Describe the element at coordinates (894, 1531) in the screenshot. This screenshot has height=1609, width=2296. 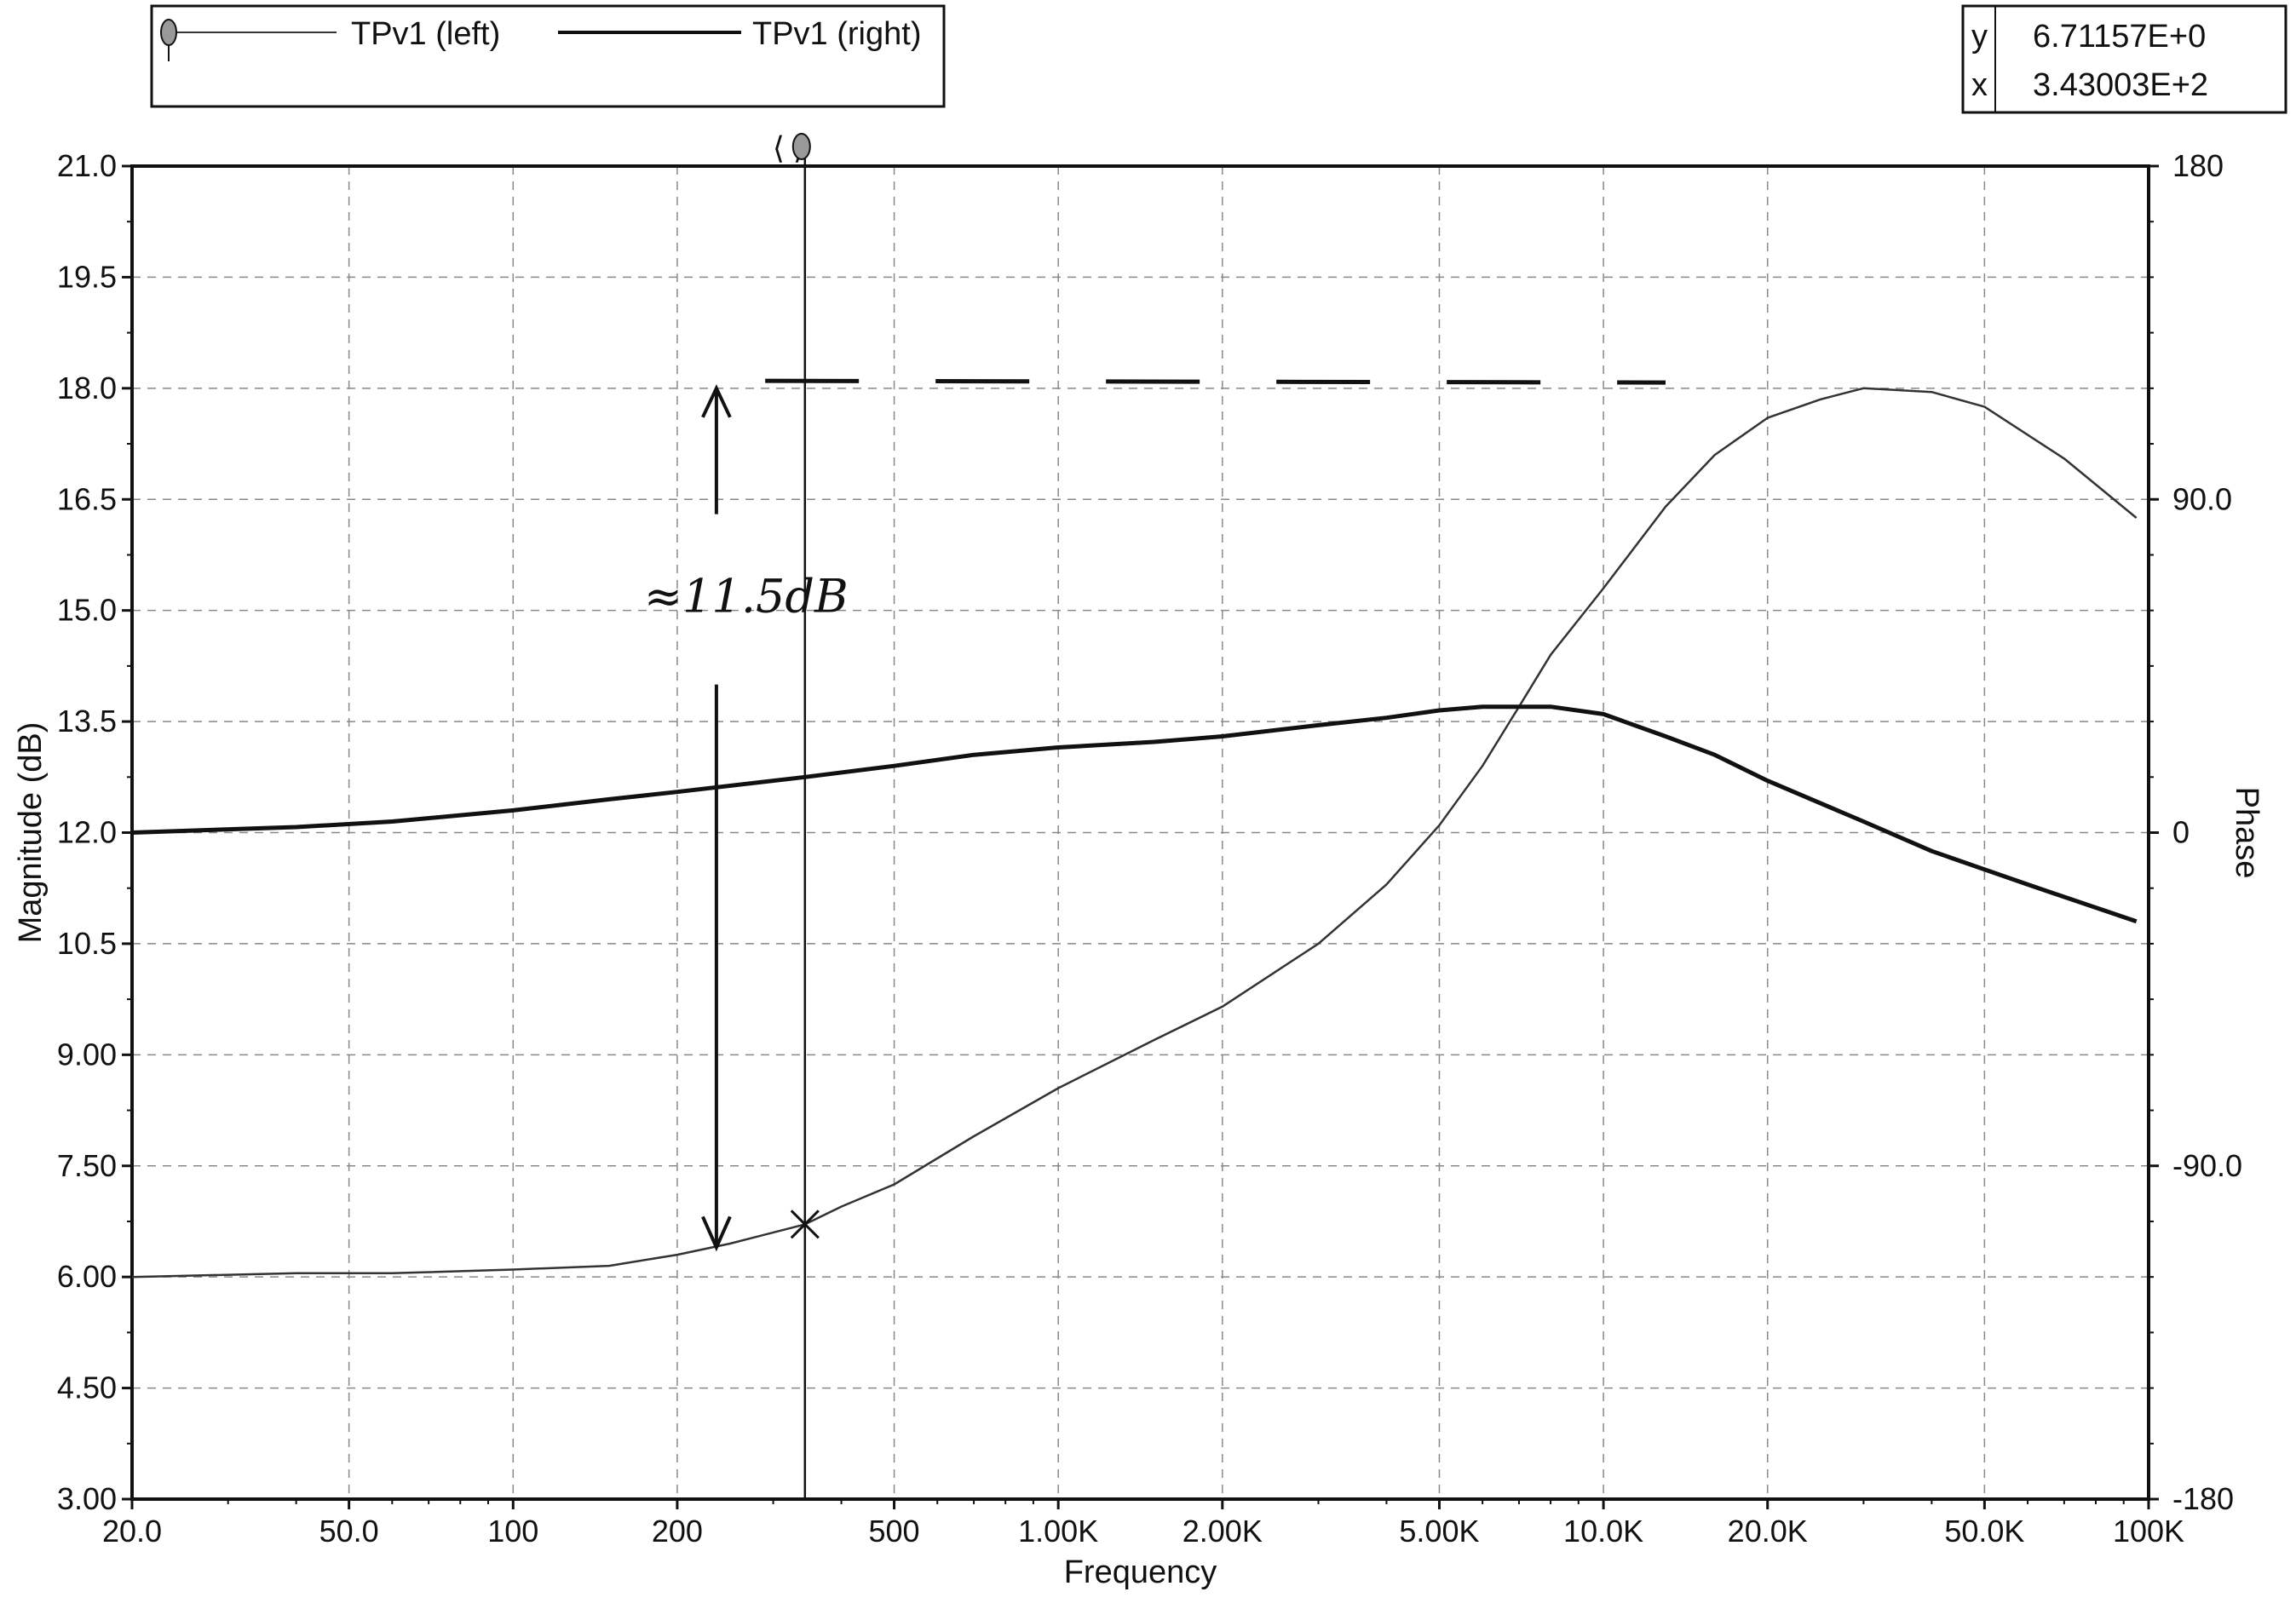
I see `x-tick-label: 500` at that location.